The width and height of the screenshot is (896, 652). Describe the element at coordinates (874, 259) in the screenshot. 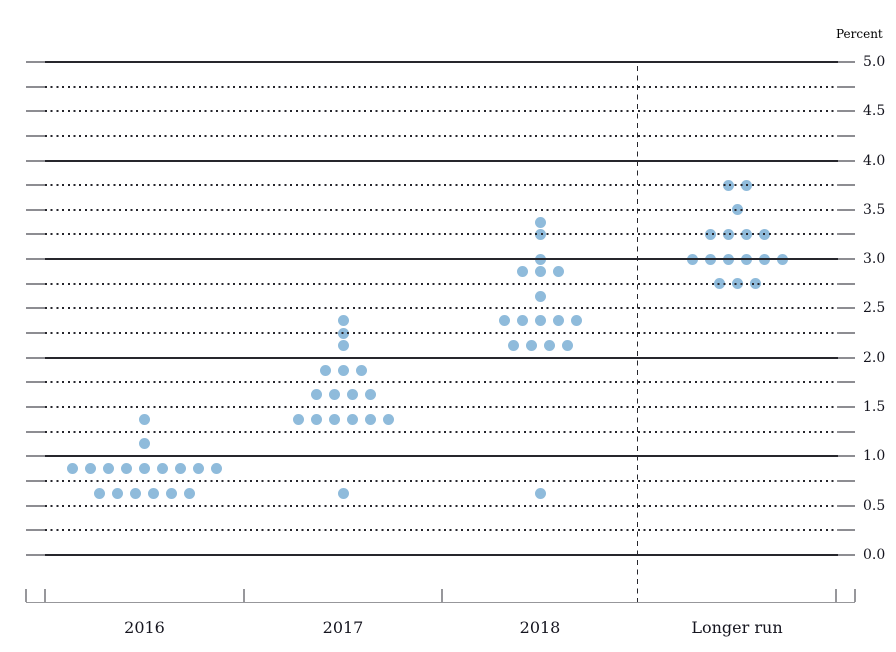

I see `y-tick-label: 3.0` at that location.